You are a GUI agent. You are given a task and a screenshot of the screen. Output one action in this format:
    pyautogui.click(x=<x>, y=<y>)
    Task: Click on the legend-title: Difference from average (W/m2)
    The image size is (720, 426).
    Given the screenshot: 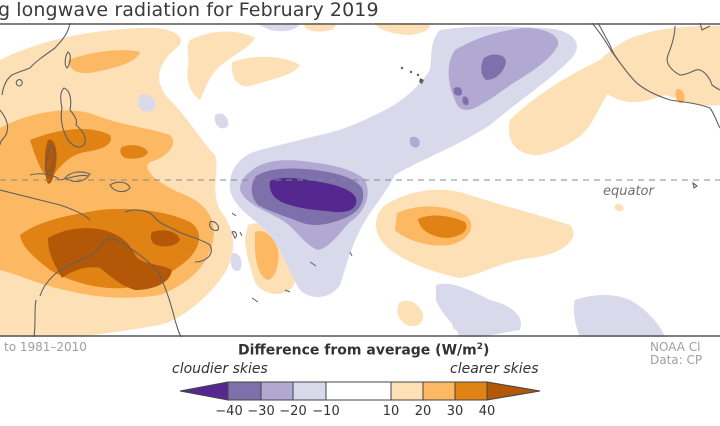 What is the action you would take?
    pyautogui.click(x=363, y=350)
    